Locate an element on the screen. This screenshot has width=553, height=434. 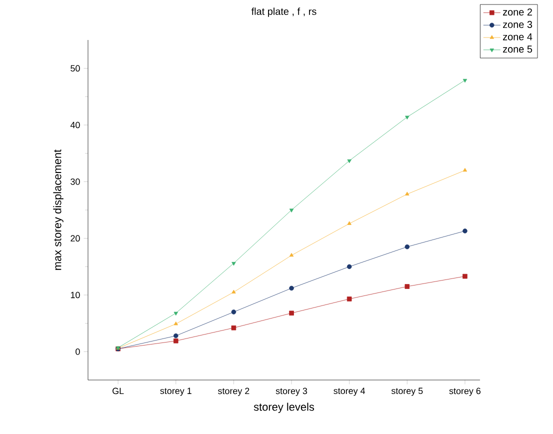
x-axis-title: storey levels is located at coordinates (284, 407).